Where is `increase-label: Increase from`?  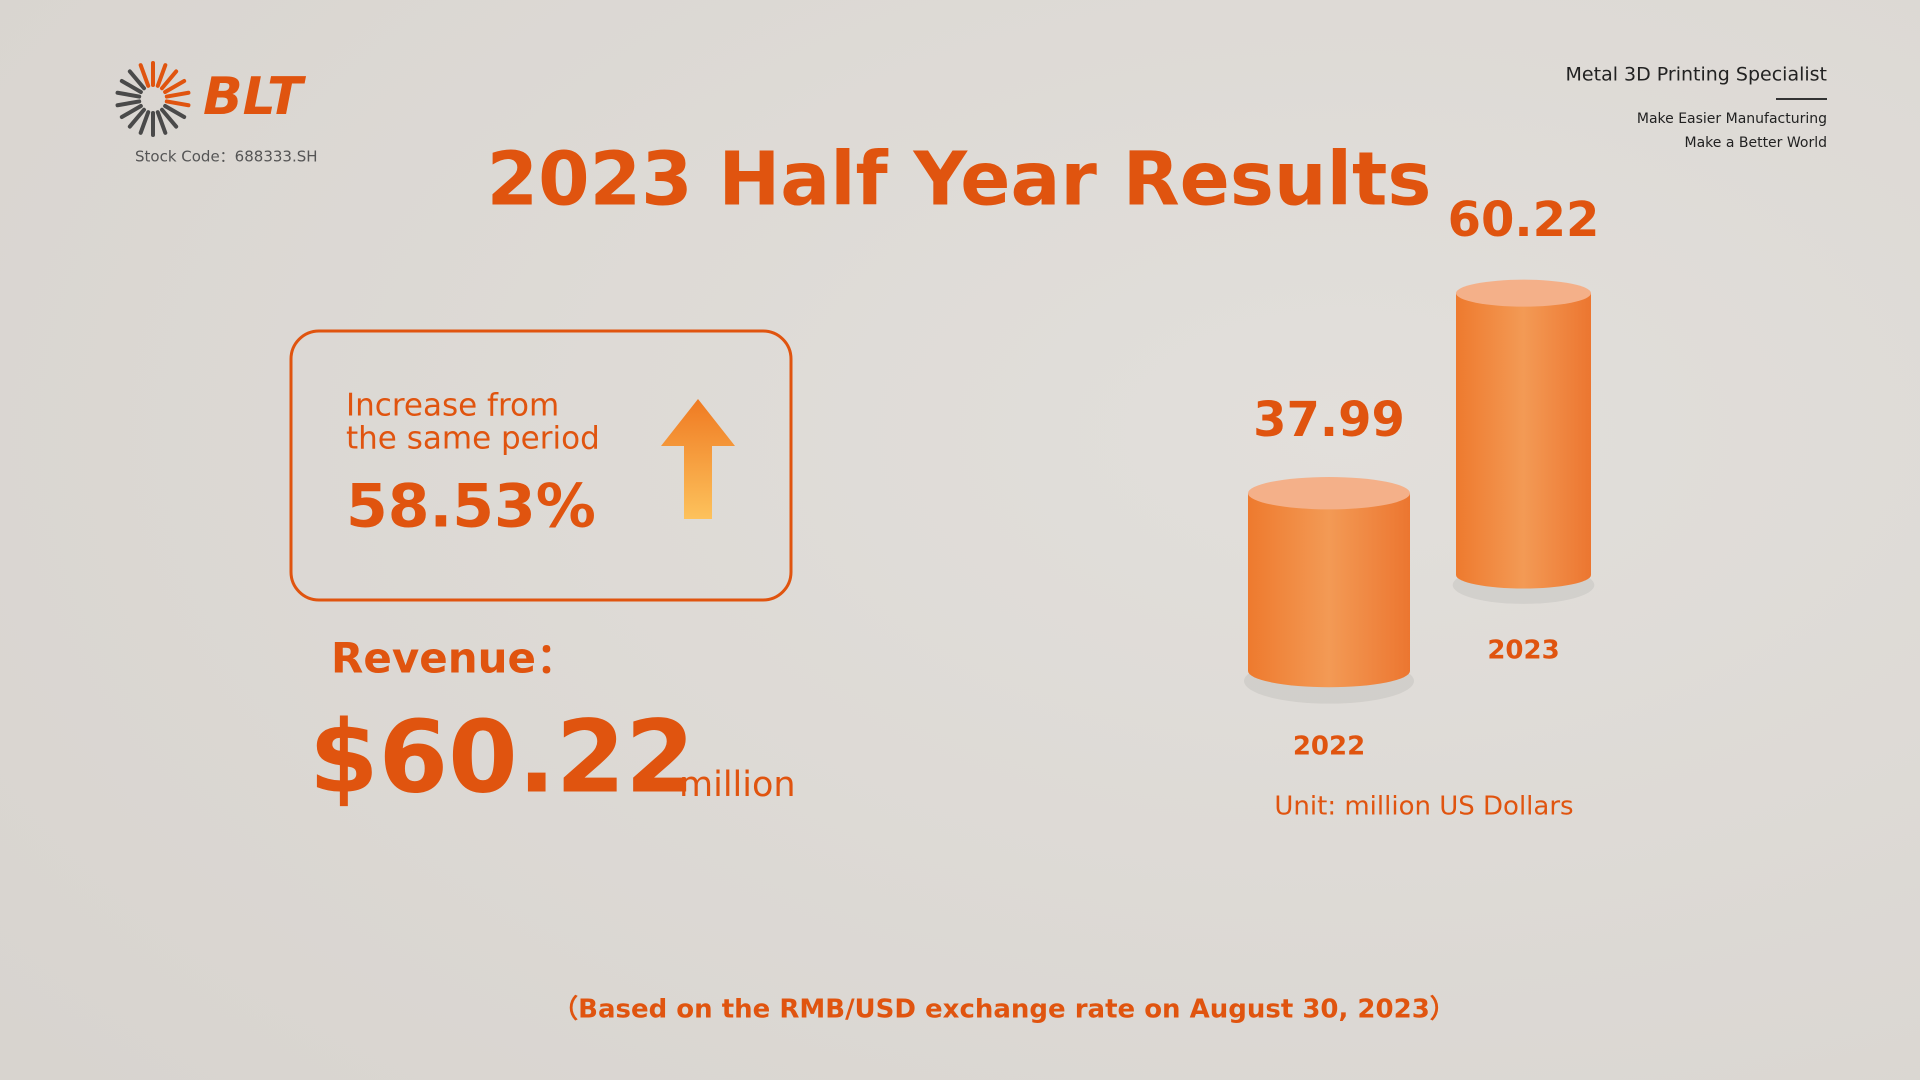 increase-label: Increase from is located at coordinates (452, 406).